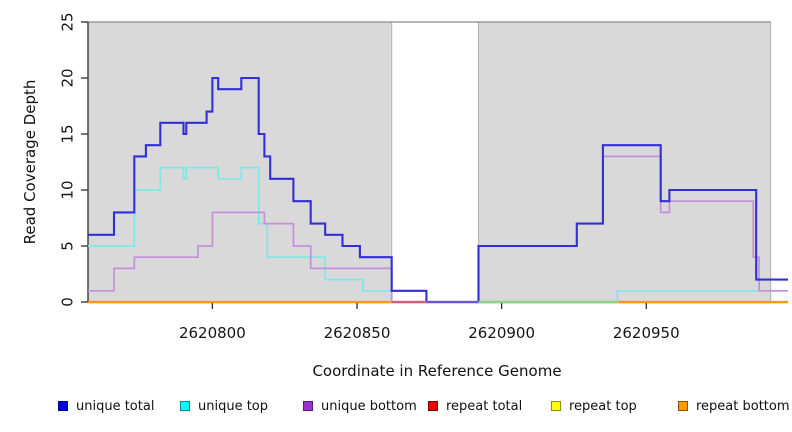 This screenshot has height=432, width=792. I want to click on legend-item-unique-total: unique total, so click(106, 406).